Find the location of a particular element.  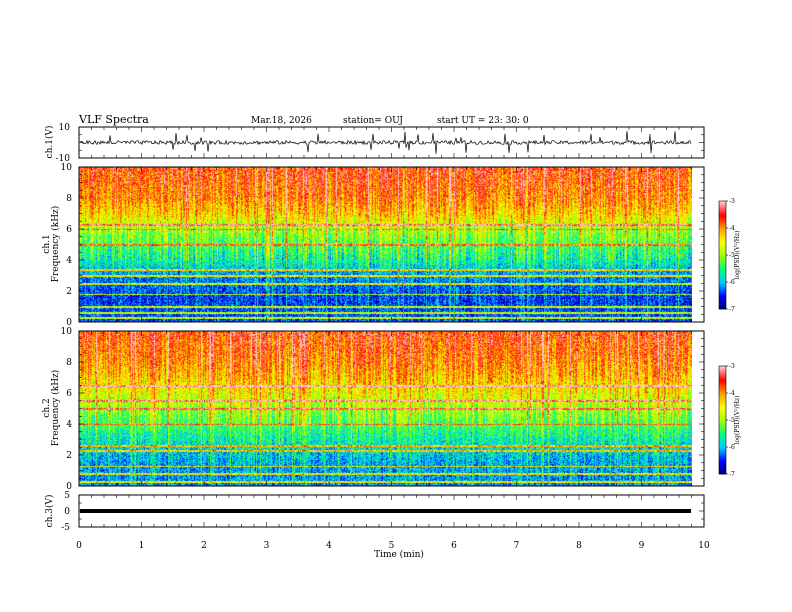

ch1-spectrogram-ytick-4: 4 is located at coordinates (69, 261).